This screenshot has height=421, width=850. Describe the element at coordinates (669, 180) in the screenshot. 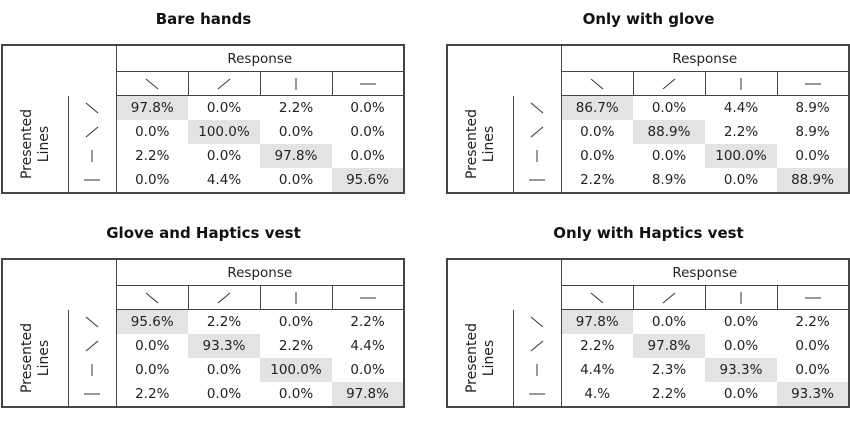

I see `table-cell: 8.9%` at that location.